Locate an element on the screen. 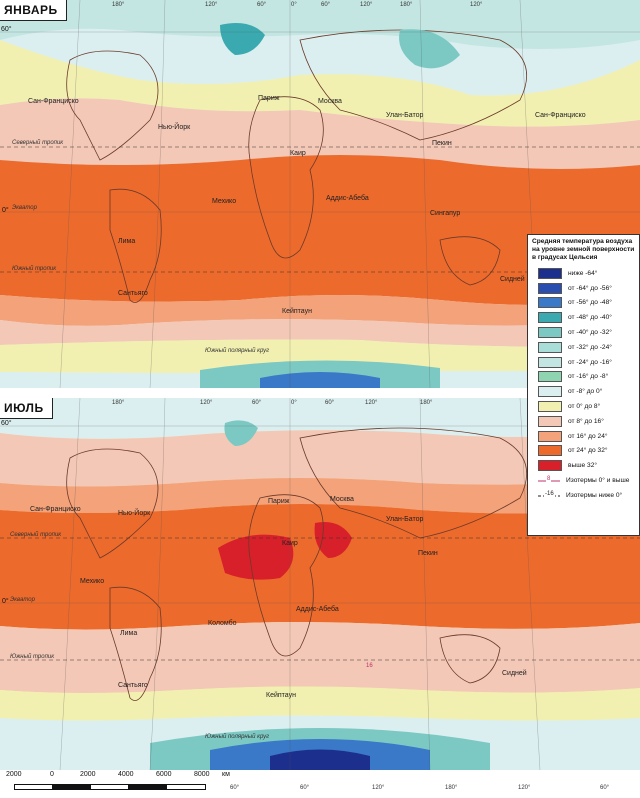 This screenshot has width=640, height=798. legend-item: от -64° до -56° is located at coordinates (583, 288).